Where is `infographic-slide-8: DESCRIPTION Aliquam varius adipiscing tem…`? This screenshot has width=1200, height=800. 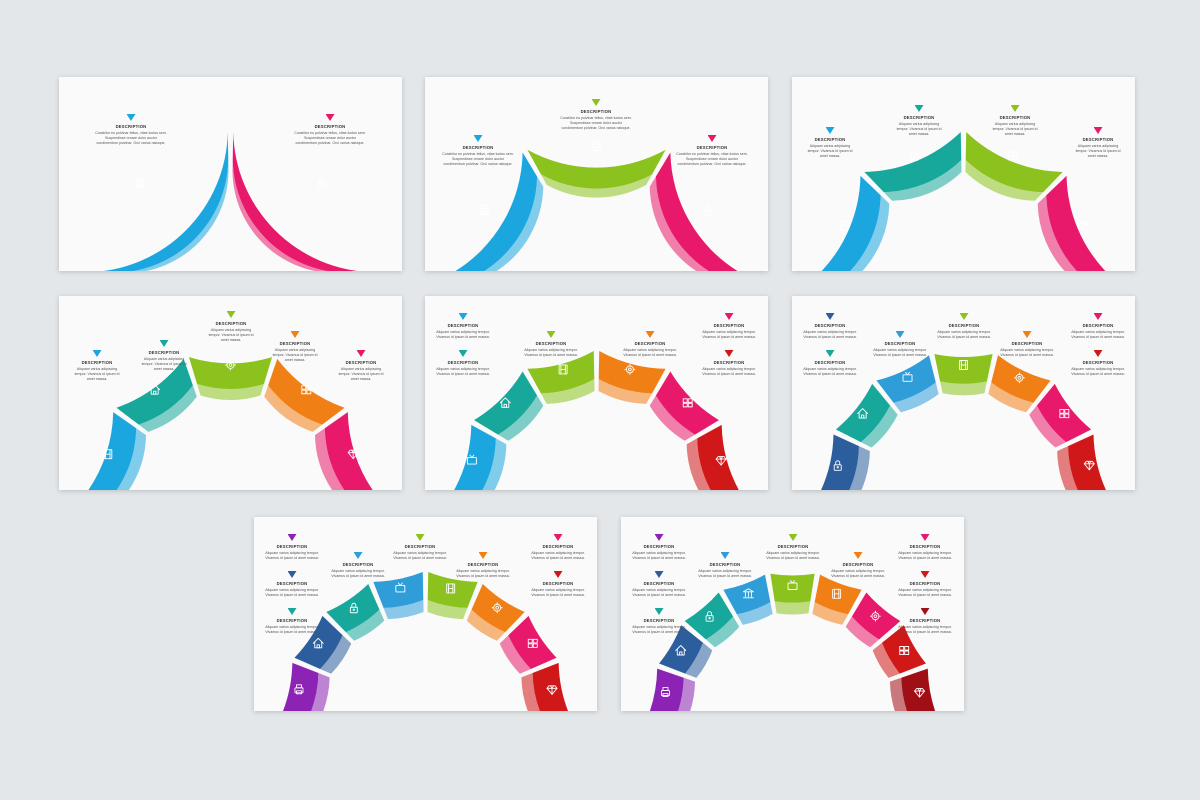
infographic-slide-8: DESCRIPTION Aliquam varius adipiscing tem… is located at coordinates (792, 614).